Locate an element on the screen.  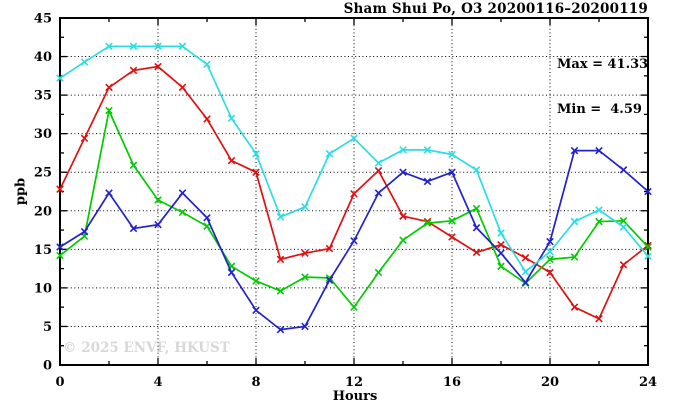
watermark: © 2025 ENVF, HKUST is located at coordinates (146, 348).